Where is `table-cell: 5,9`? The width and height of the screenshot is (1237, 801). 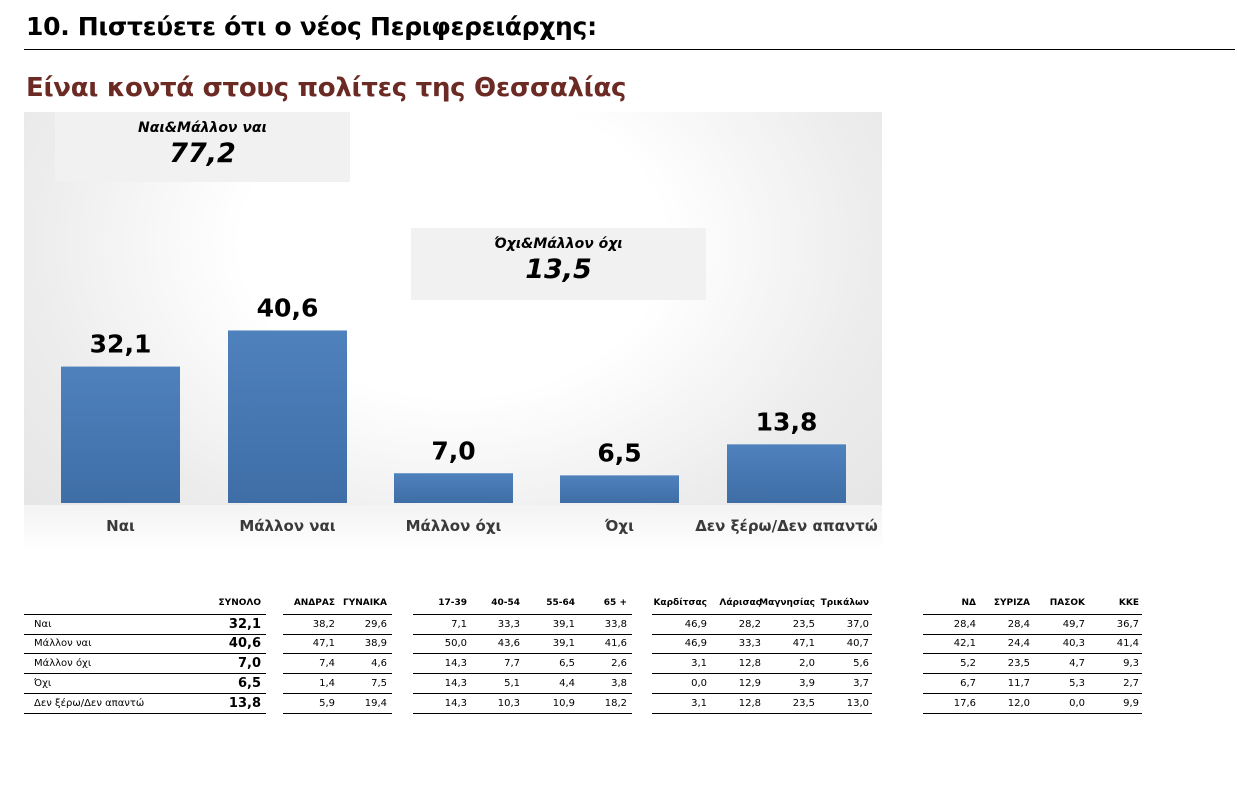
table-cell: 5,9 is located at coordinates (327, 703).